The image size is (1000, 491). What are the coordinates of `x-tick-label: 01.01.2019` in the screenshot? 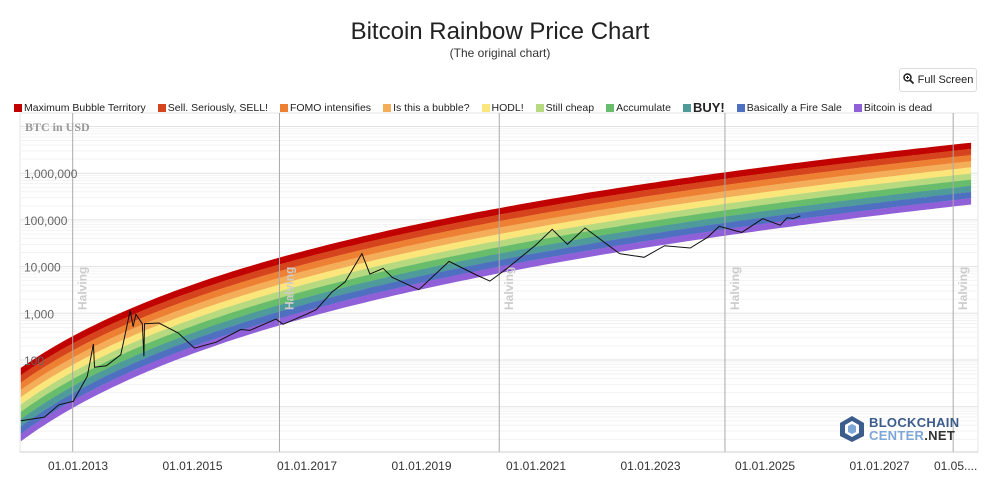 It's located at (421, 466).